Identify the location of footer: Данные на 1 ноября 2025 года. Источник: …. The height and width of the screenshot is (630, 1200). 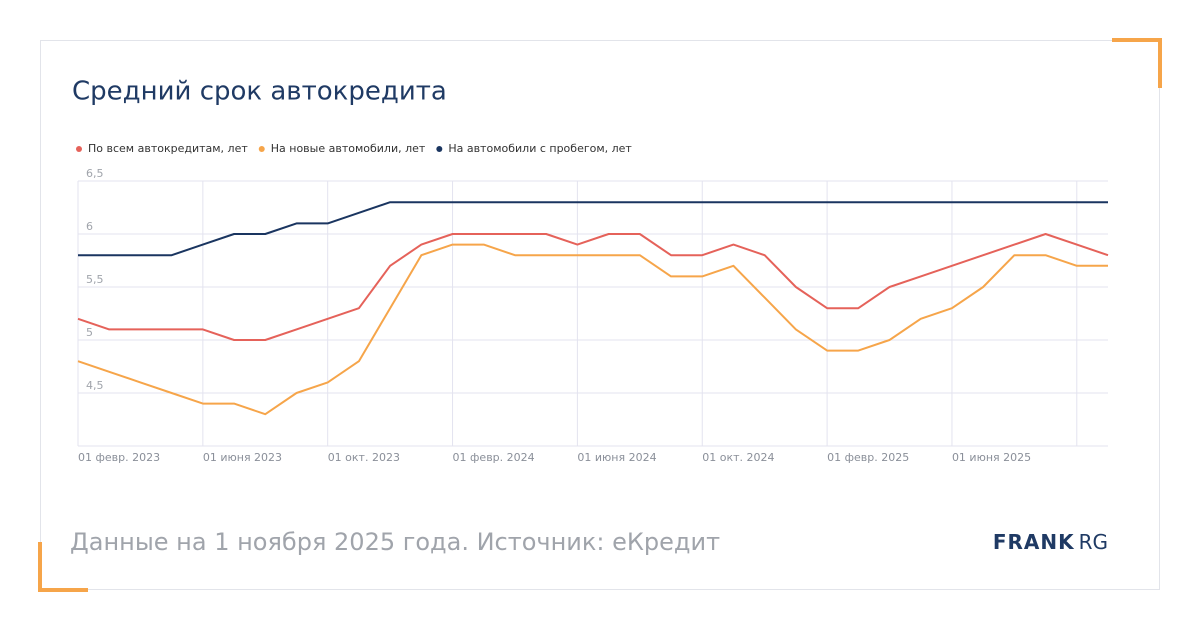
(395, 542).